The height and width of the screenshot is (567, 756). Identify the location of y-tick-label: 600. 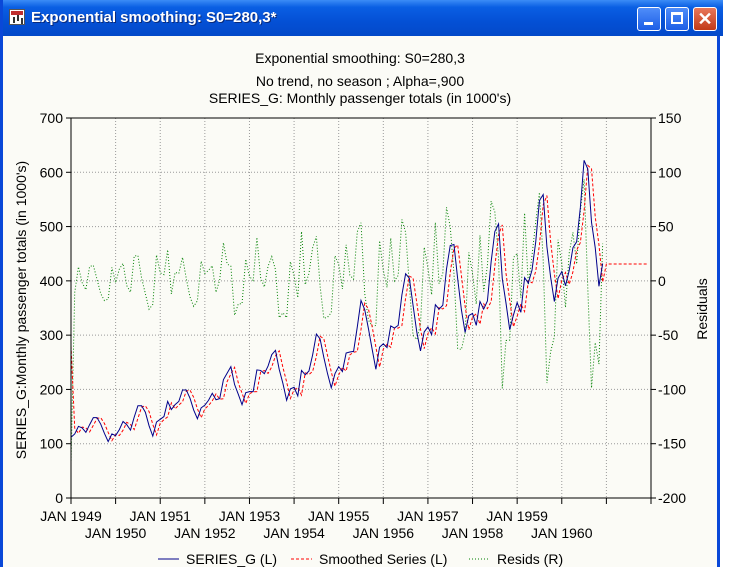
(52, 172).